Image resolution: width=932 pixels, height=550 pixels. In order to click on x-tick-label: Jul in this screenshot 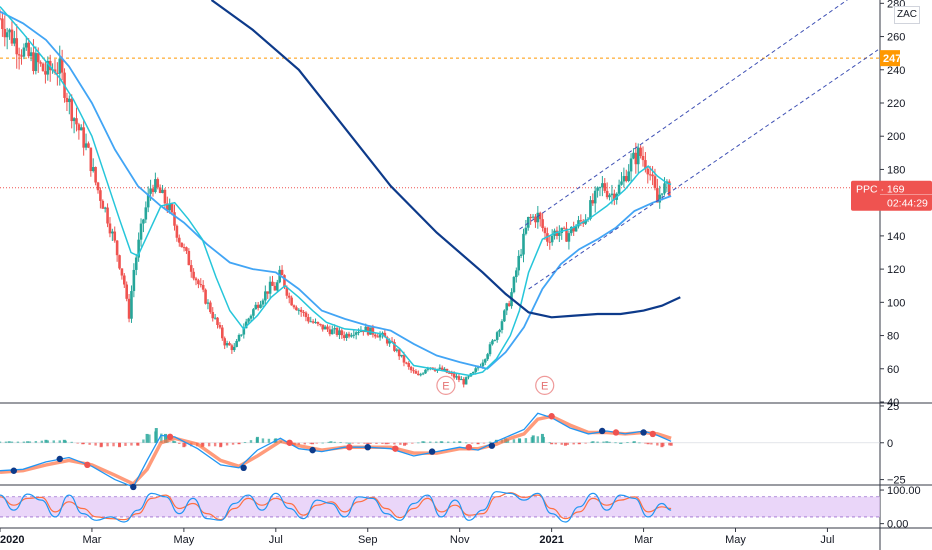, I will do `click(827, 540)`.